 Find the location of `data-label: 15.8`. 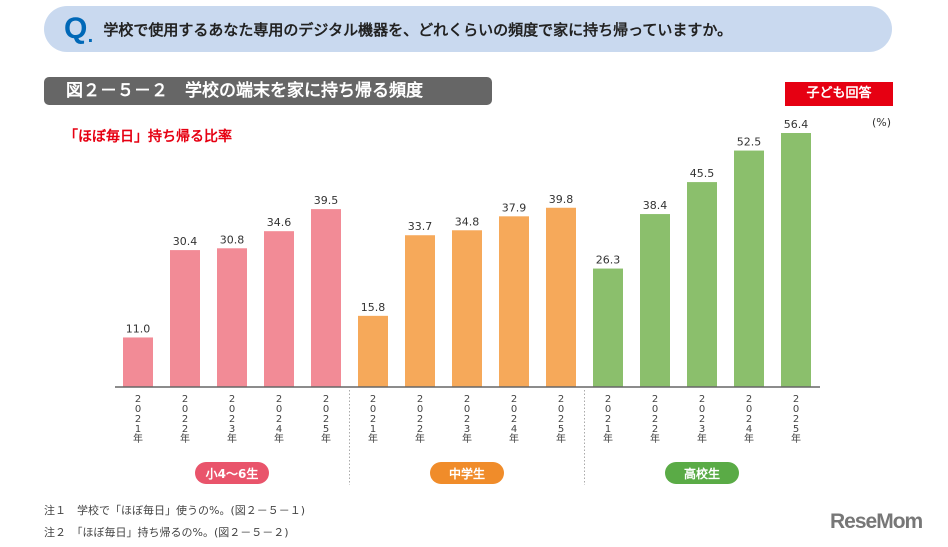

data-label: 15.8 is located at coordinates (373, 307).